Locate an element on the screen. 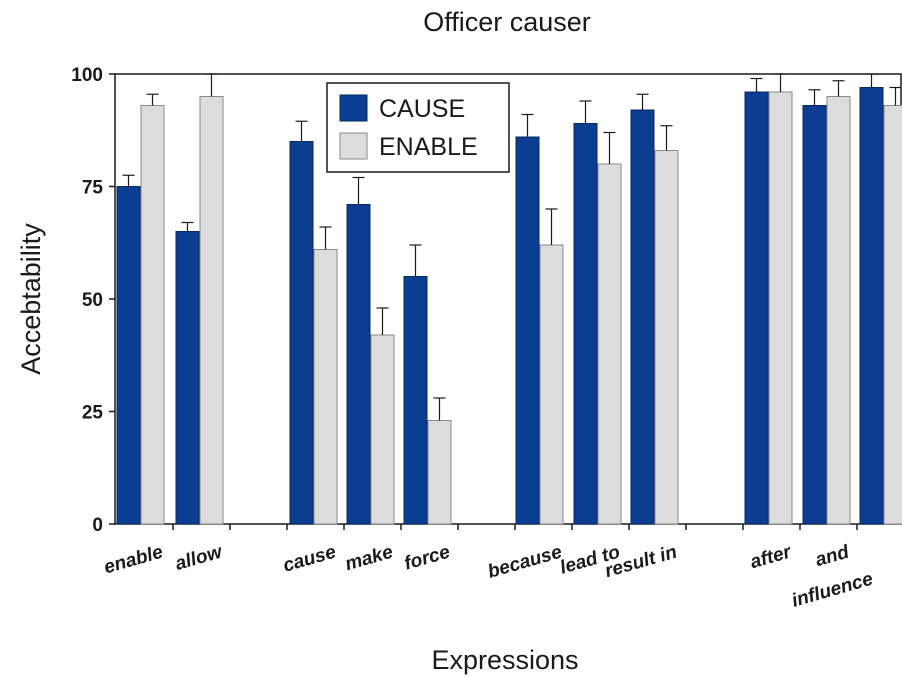 This screenshot has width=902, height=677. bar-cause-and is located at coordinates (814, 315).